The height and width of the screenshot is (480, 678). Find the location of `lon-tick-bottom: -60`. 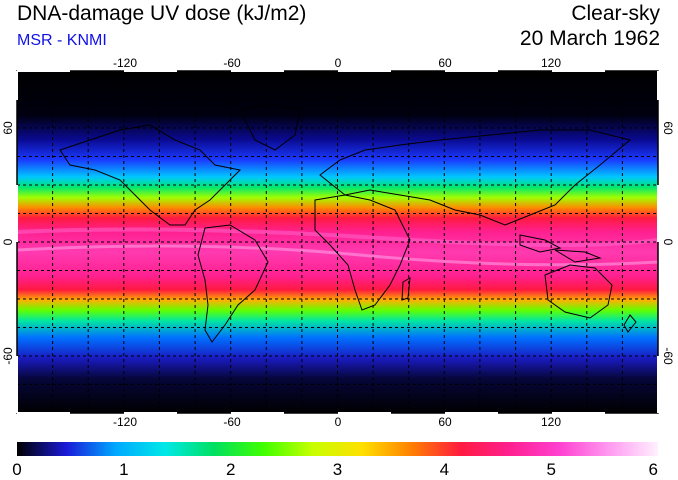

lon-tick-bottom: -60 is located at coordinates (232, 422).